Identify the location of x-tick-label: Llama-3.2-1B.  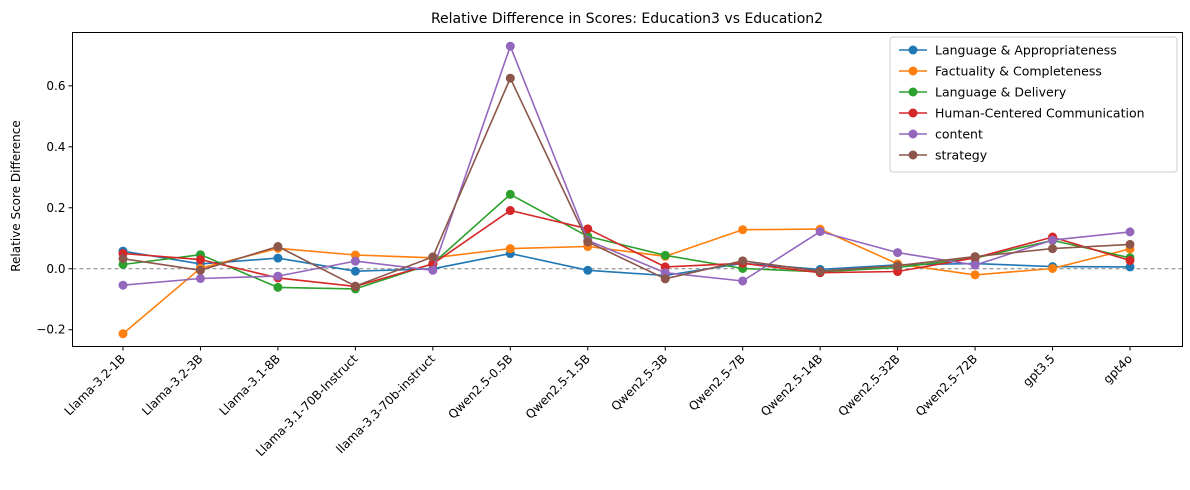
(95, 385).